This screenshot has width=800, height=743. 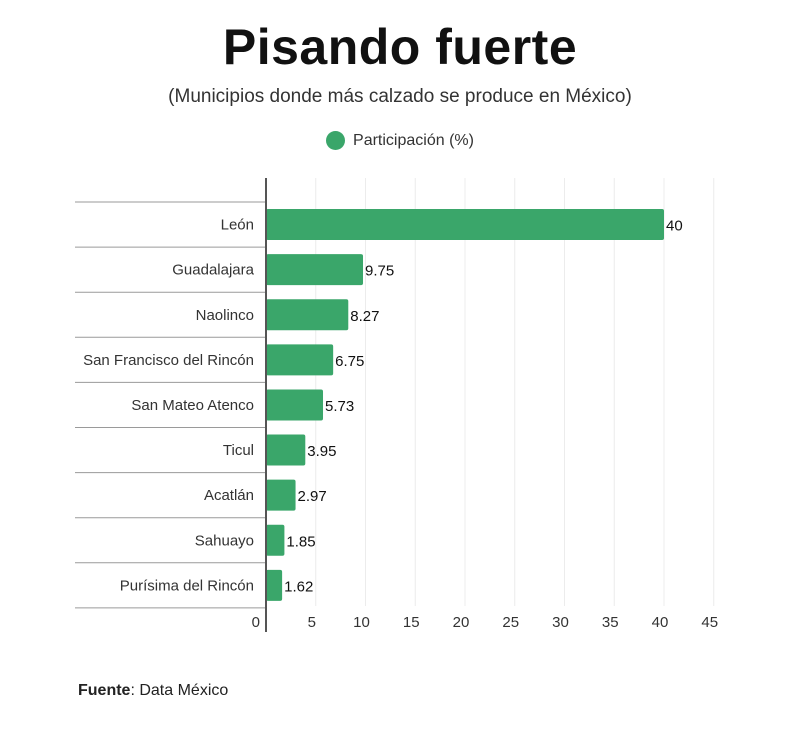 What do you see at coordinates (674, 226) in the screenshot?
I see `data-label: 40` at bounding box center [674, 226].